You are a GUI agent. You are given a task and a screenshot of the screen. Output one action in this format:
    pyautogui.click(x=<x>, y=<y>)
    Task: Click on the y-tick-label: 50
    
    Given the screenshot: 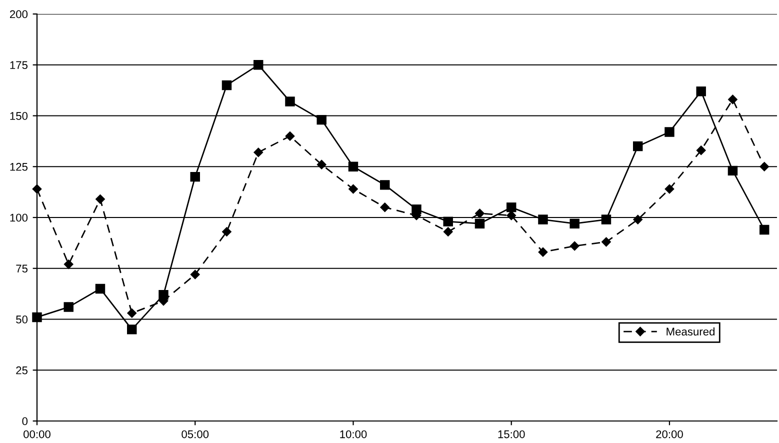 What is the action you would take?
    pyautogui.click(x=22, y=320)
    